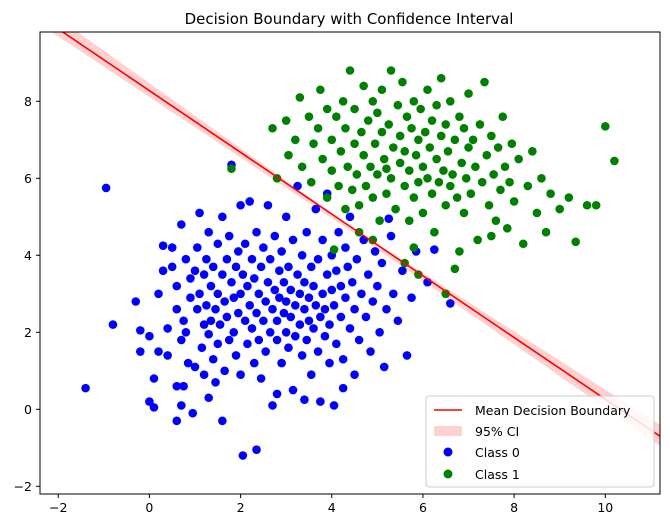 This screenshot has height=528, width=670. What do you see at coordinates (28, 101) in the screenshot?
I see `y-tick-label: 8` at bounding box center [28, 101].